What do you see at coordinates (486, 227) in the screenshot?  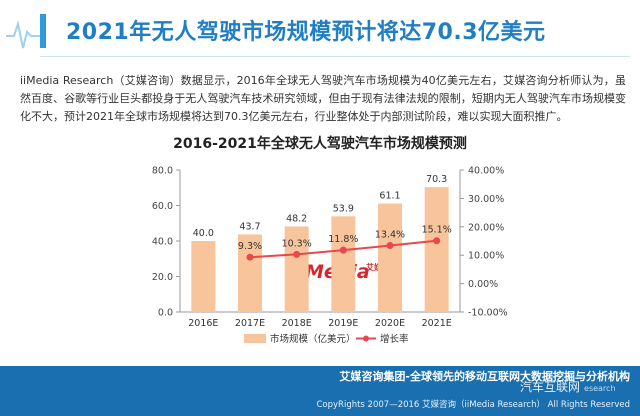 I see `right-y-tick-label: 20.00%` at bounding box center [486, 227].